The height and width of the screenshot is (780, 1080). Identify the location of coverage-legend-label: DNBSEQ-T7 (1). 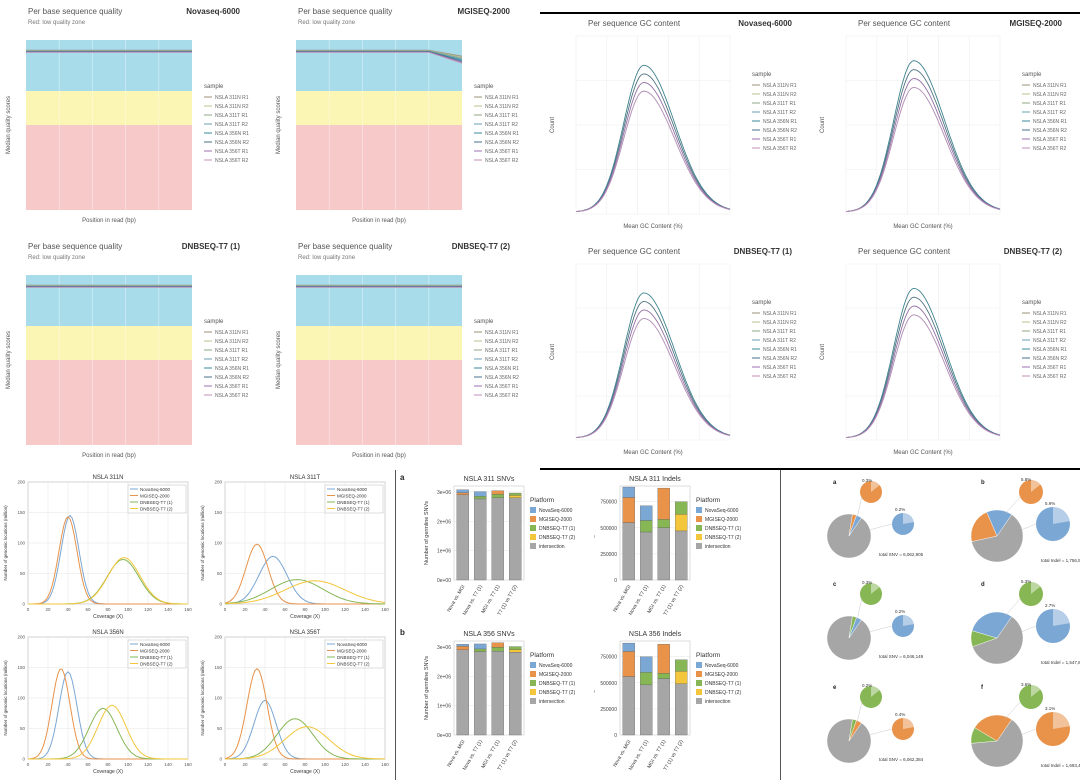
(156, 502).